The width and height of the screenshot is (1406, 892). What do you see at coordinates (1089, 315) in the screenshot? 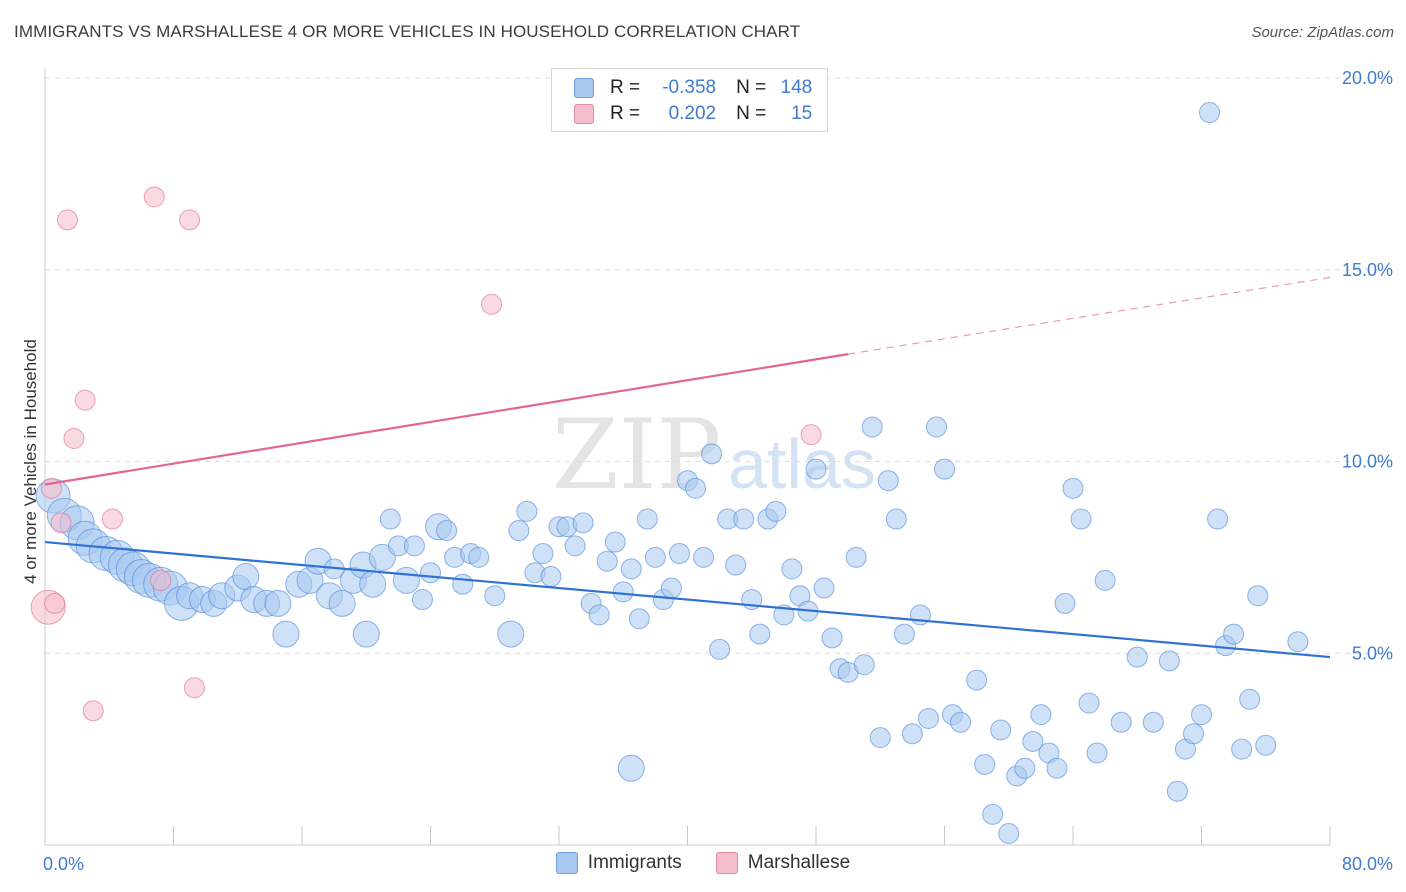
I see `marshallese-trend-extension` at bounding box center [1089, 315].